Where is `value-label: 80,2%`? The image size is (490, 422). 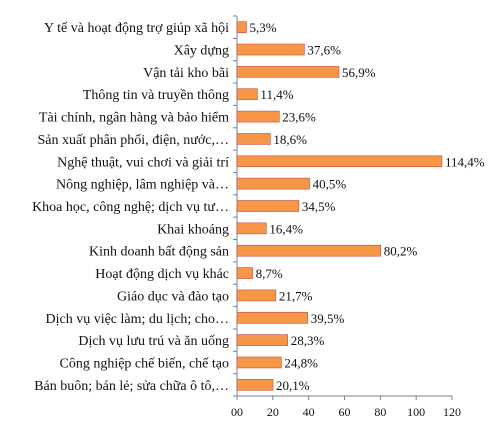 value-label: 80,2% is located at coordinates (401, 251).